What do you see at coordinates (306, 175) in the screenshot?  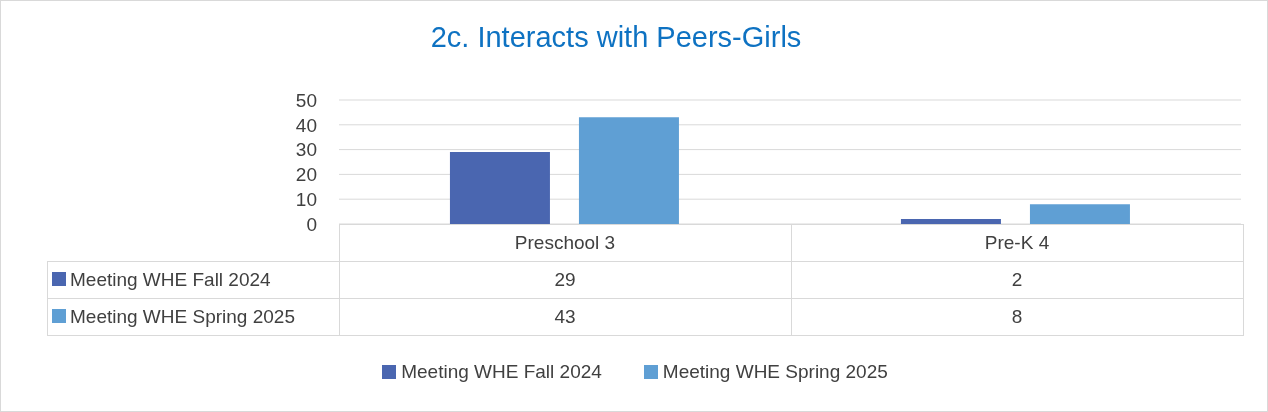 I see `y-tick-label: 20` at bounding box center [306, 175].